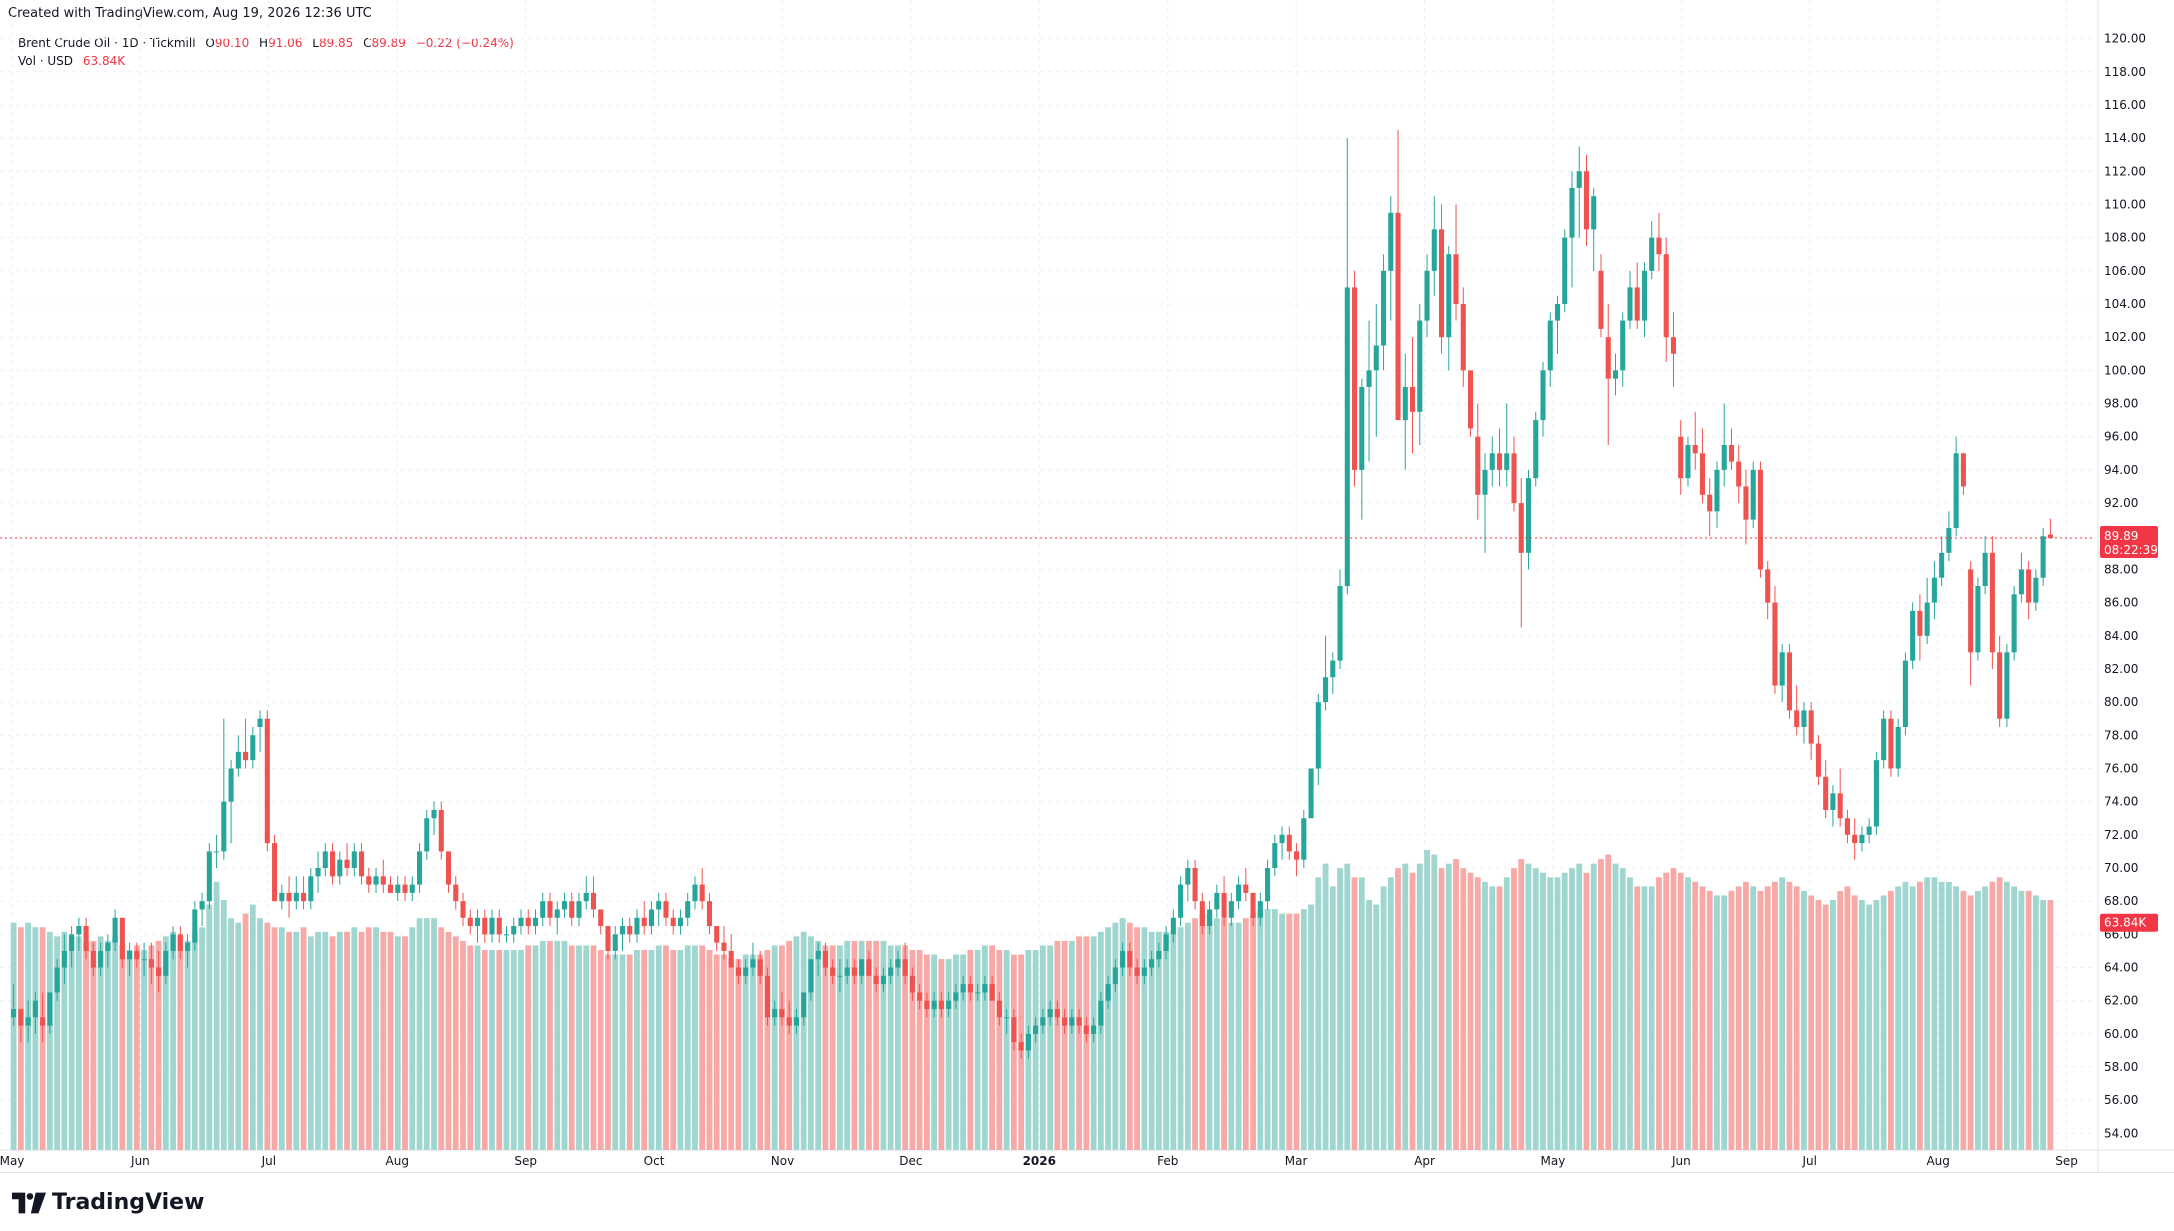 This screenshot has height=1231, width=2174. Describe the element at coordinates (268, 1161) in the screenshot. I see `x-tick-label: Jul` at that location.